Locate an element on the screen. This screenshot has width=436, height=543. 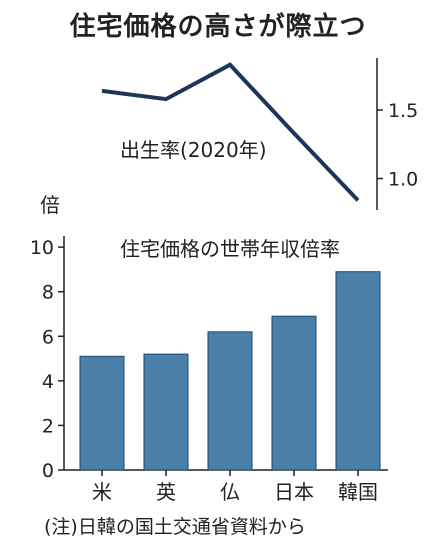
line-y-tick-label: 1.5 is located at coordinates (403, 111).